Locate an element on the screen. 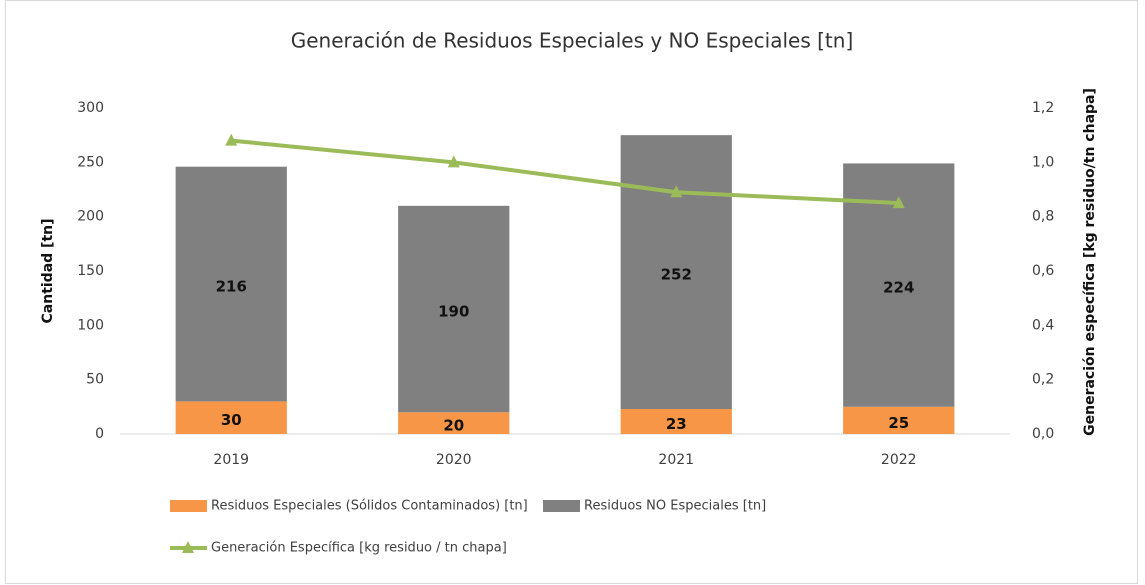 Image resolution: width=1145 pixels, height=585 pixels. data-label: 252 is located at coordinates (676, 275).